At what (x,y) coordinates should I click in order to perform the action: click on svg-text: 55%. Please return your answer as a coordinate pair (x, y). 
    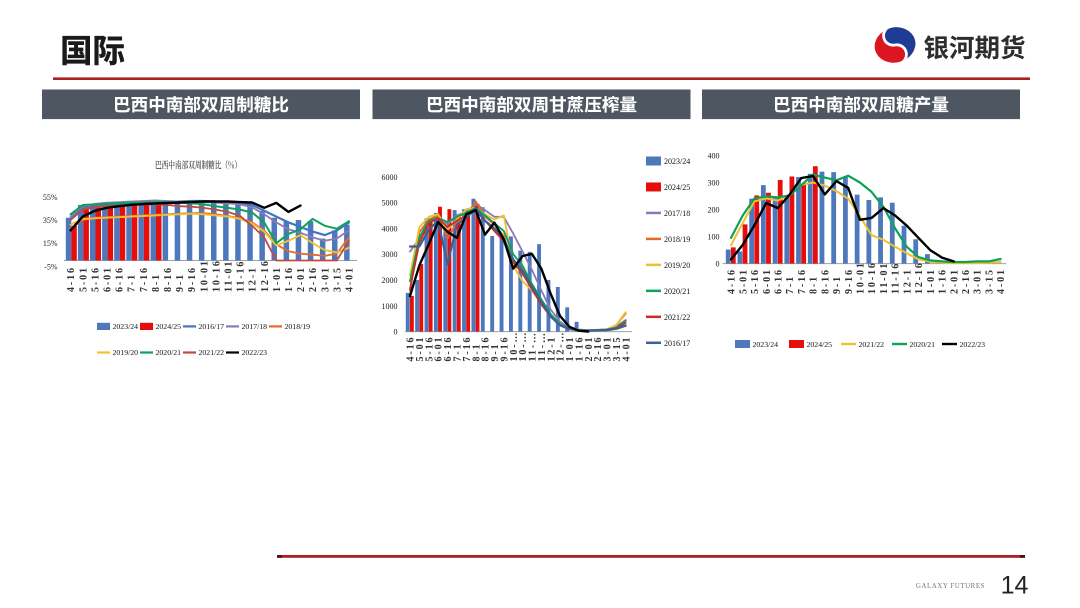
    Looking at the image, I should click on (50, 197).